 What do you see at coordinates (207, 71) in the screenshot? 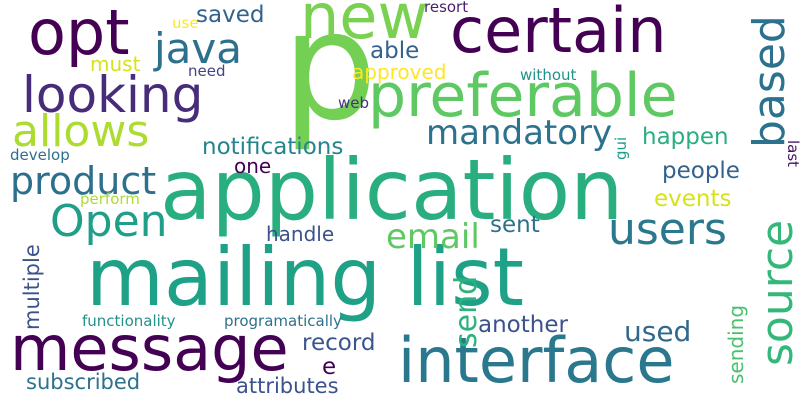
I see `word-need: need` at bounding box center [207, 71].